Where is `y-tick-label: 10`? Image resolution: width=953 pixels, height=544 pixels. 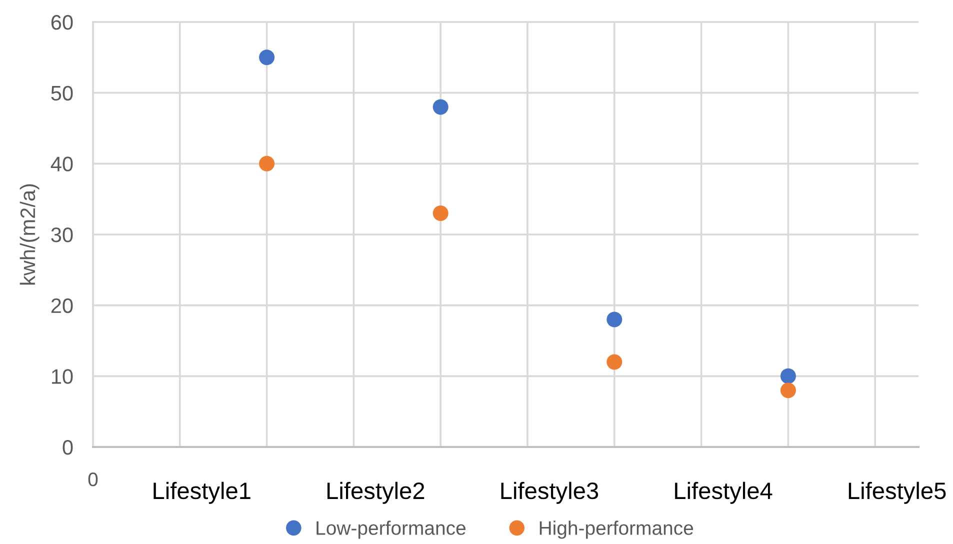
y-tick-label: 10 is located at coordinates (62, 376).